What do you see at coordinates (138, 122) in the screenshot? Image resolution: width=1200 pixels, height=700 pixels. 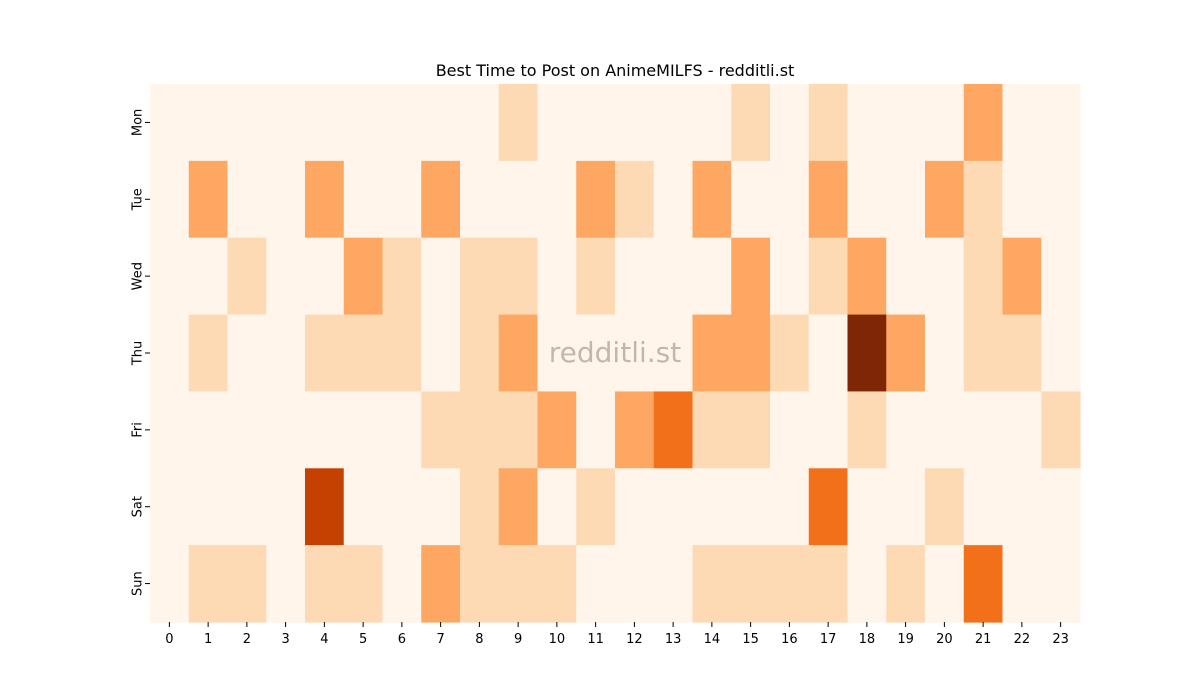 I see `y-tick-label: Mon` at bounding box center [138, 122].